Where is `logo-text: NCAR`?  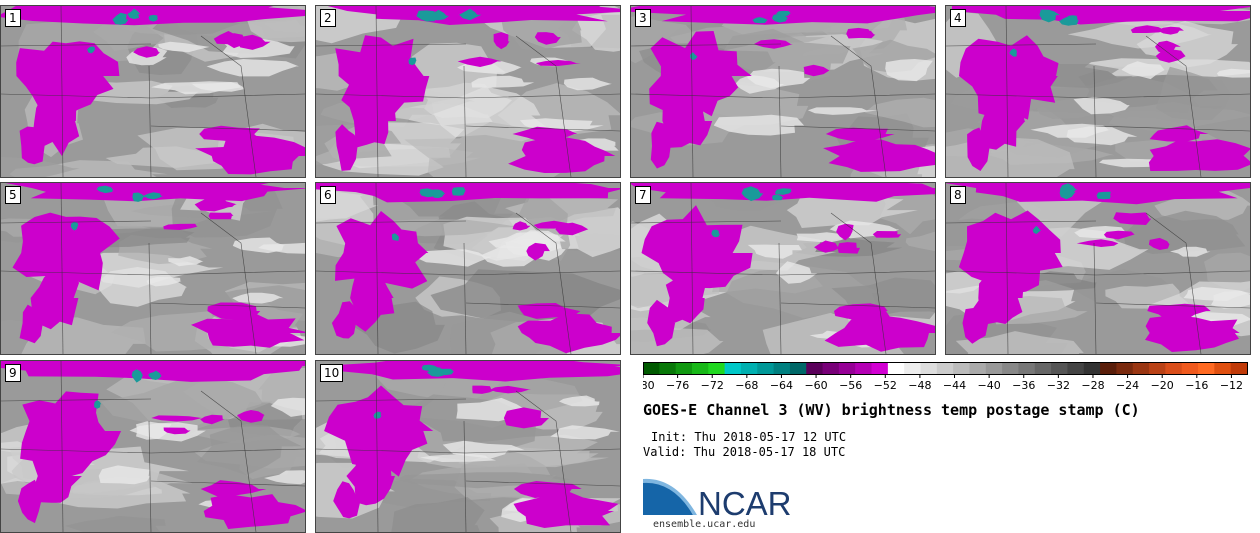
logo-text: NCAR is located at coordinates (745, 502).